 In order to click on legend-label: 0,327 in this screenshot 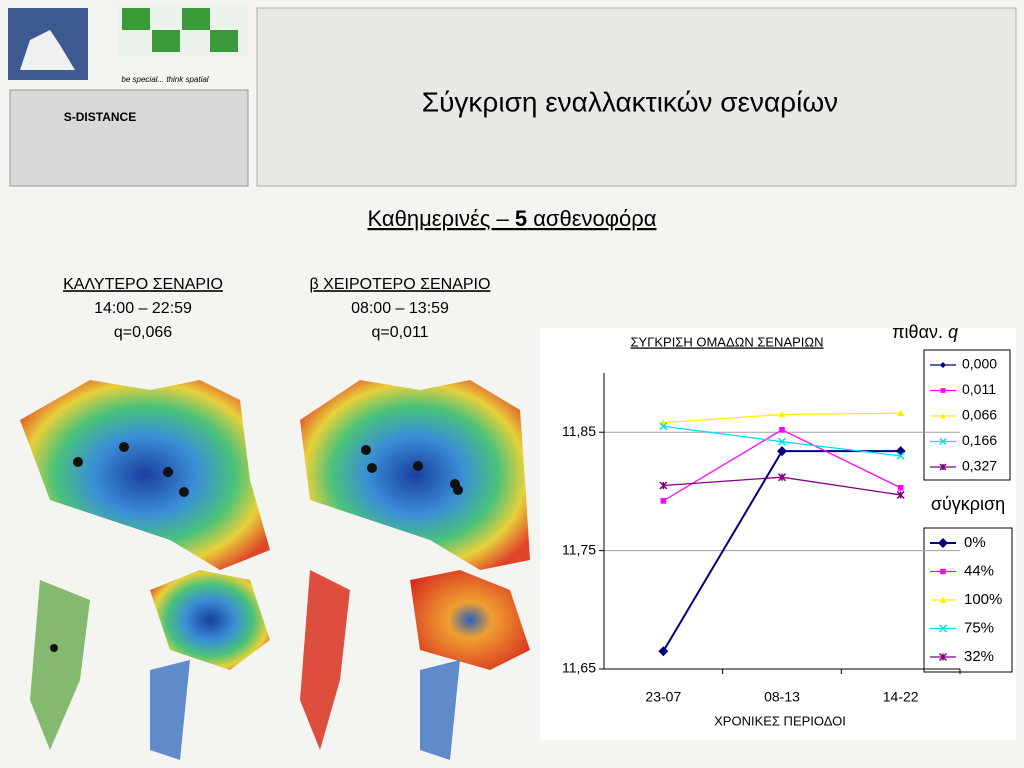, I will do `click(979, 466)`.